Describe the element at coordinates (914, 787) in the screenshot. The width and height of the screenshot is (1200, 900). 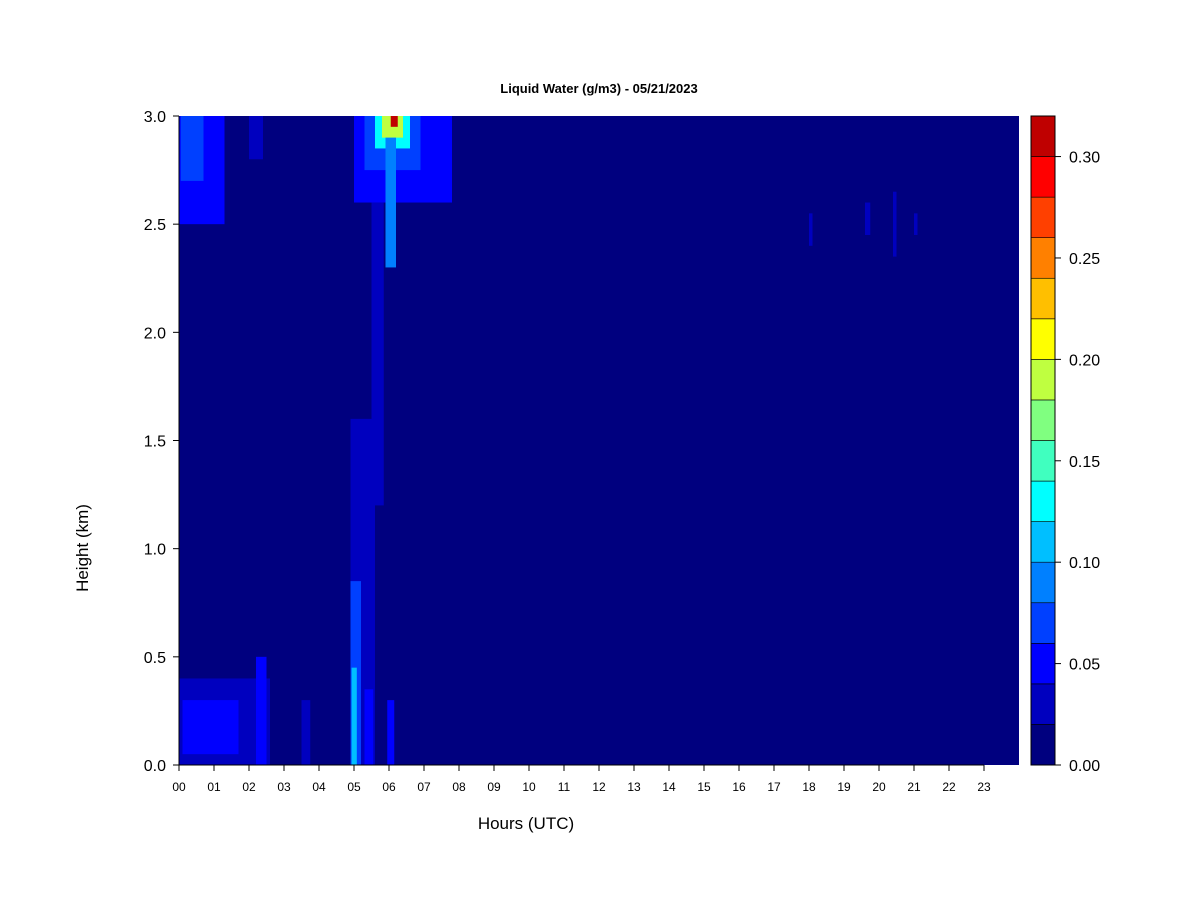
I see `x-tick-label: 21` at that location.